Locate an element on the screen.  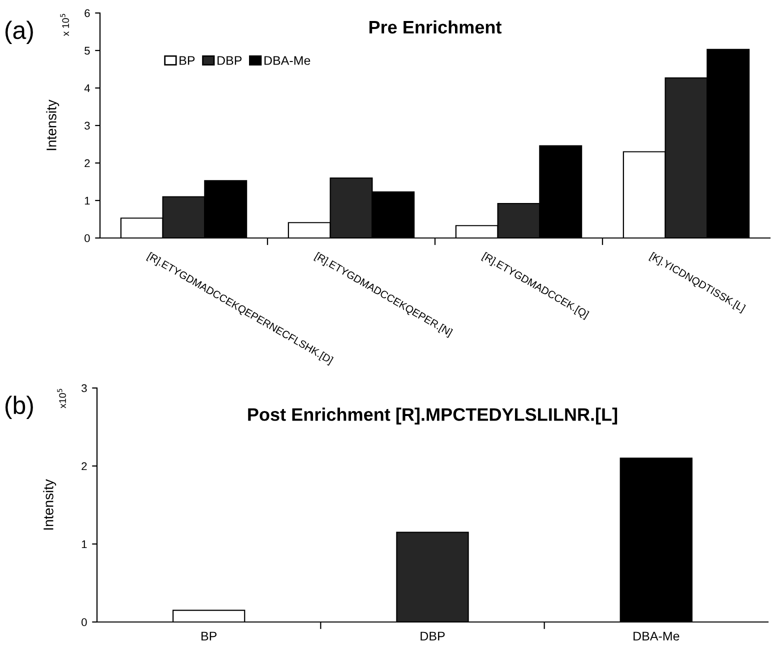
legend-label: DBP is located at coordinates (230, 60).